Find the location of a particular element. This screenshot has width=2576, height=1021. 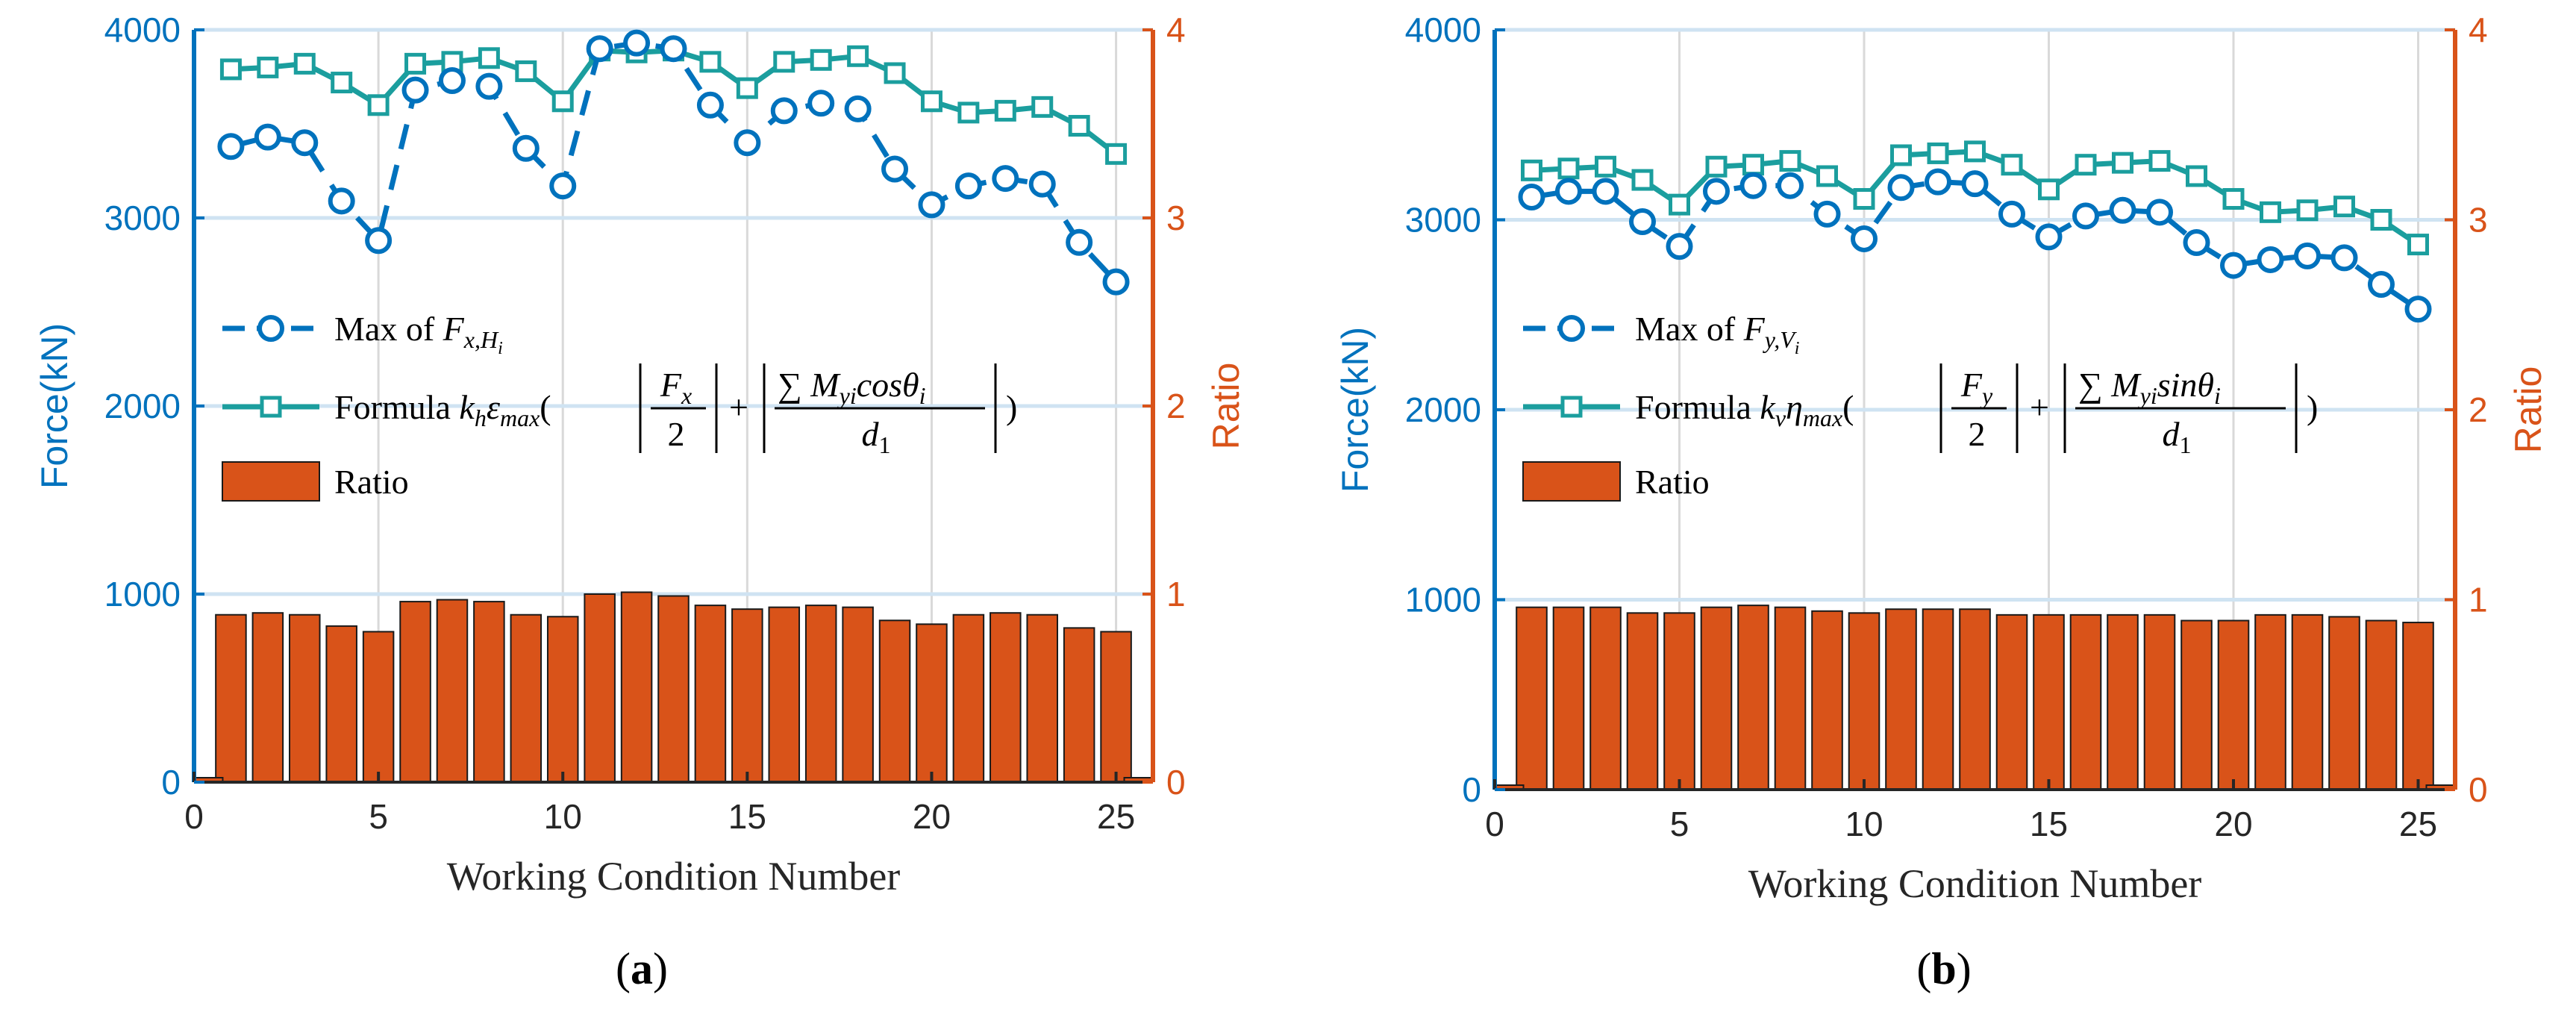

legend-ratio-swatch is located at coordinates (1571, 481).